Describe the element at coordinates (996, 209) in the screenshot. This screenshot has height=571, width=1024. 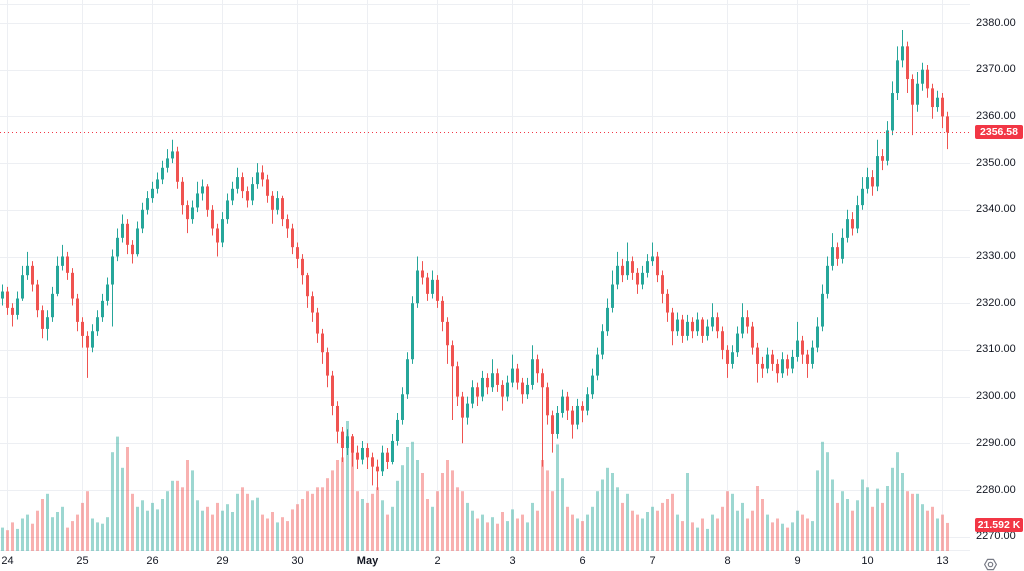
I see `price-tick-label: 2340.00` at that location.